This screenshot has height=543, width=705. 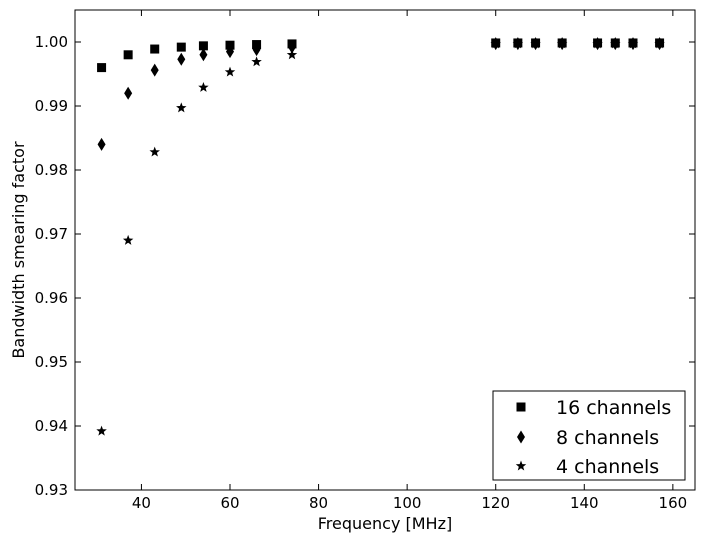 I want to click on x-tick-label: 80, so click(x=318, y=503).